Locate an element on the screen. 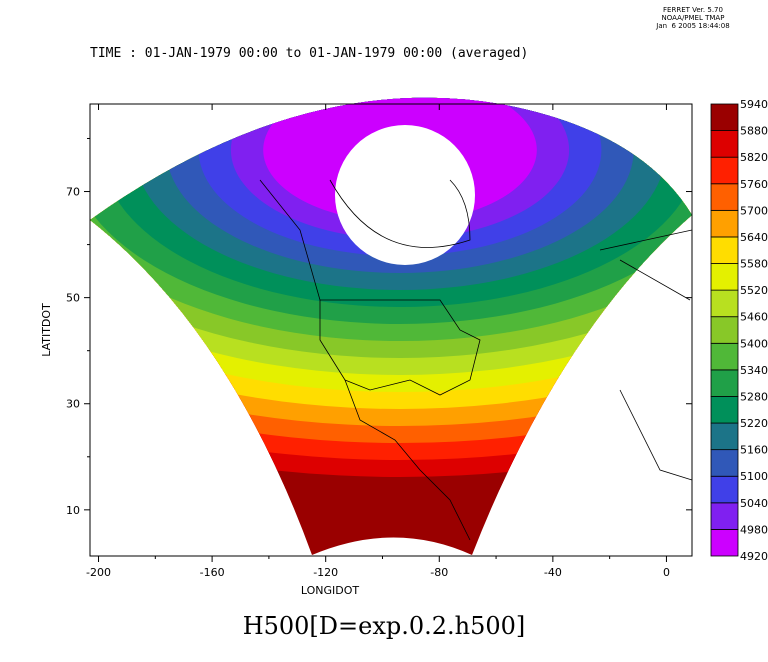 This screenshot has width=768, height=662. y-tick-label: 50 is located at coordinates (73, 298).